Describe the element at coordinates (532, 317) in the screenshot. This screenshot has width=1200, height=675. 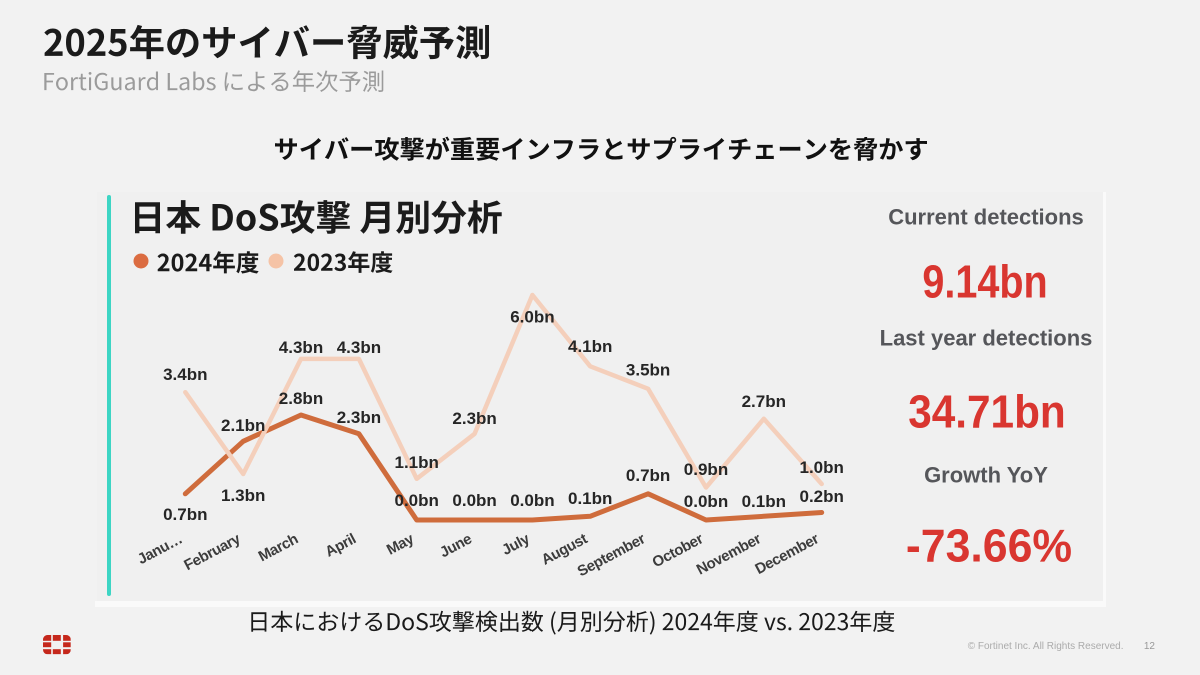
I see `svg-text: 6.0bn` at that location.